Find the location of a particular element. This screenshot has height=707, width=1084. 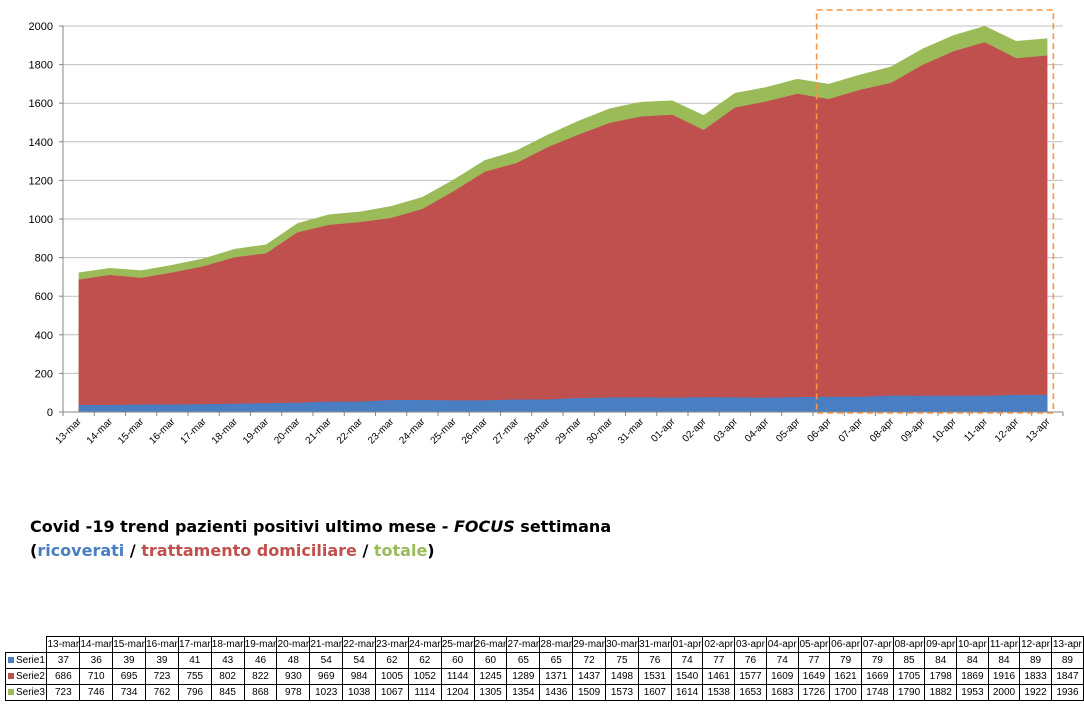

table-cell: 1653 is located at coordinates (750, 692).